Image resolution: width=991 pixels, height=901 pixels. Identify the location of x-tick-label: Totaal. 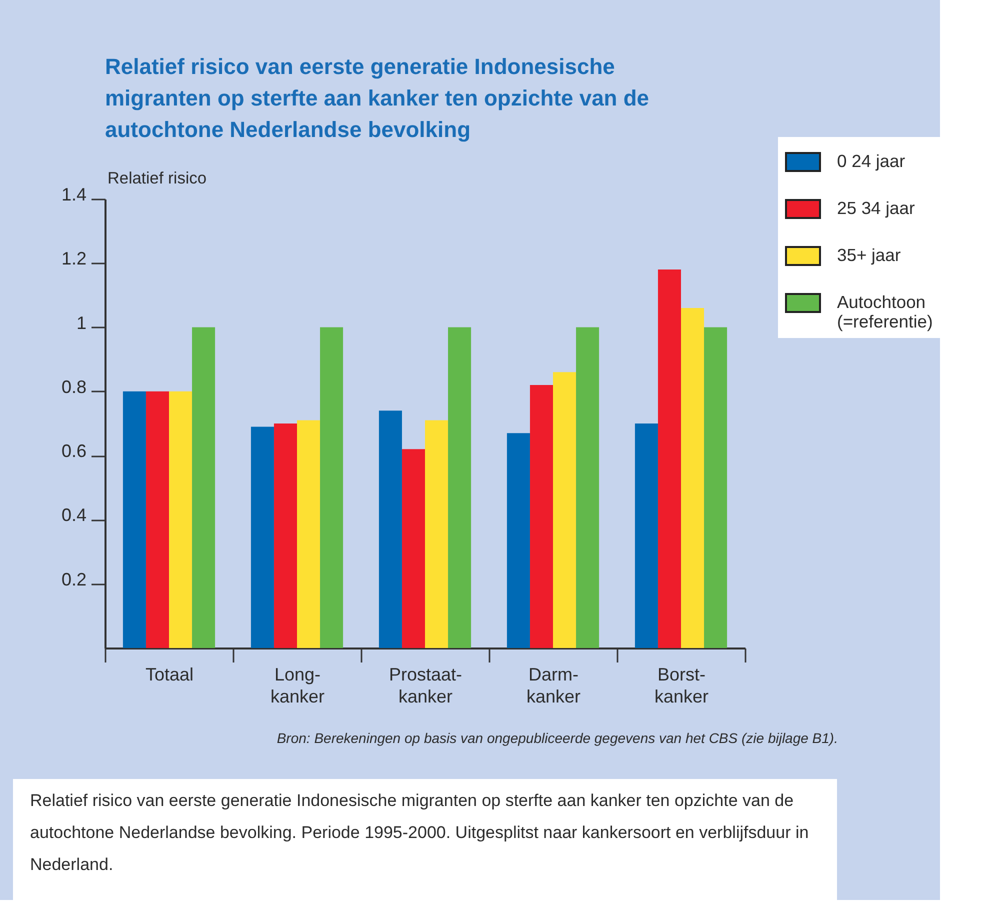
(169, 674).